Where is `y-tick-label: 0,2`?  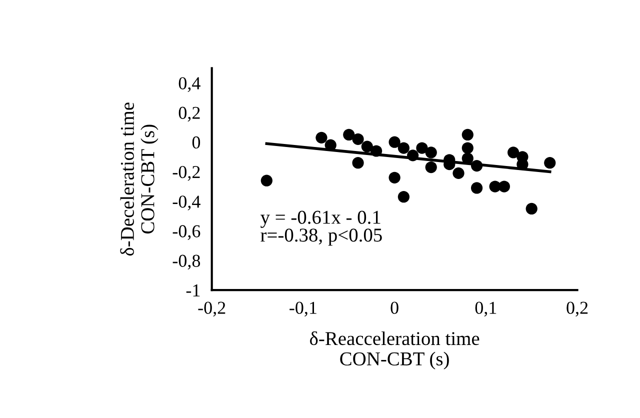 y-tick-label: 0,2 is located at coordinates (189, 114).